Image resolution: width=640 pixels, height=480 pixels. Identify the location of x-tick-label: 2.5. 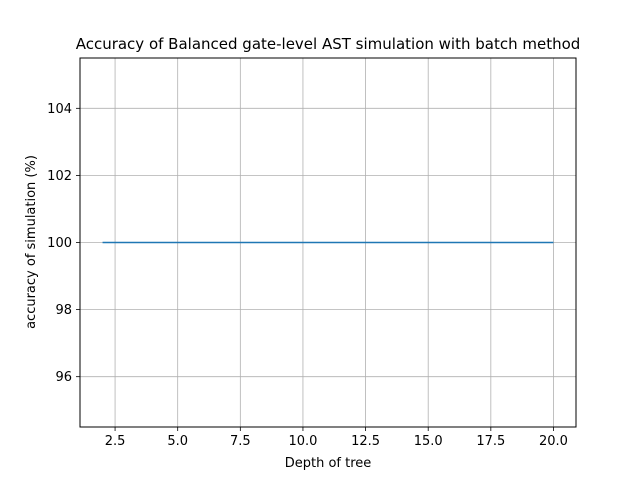
(115, 441).